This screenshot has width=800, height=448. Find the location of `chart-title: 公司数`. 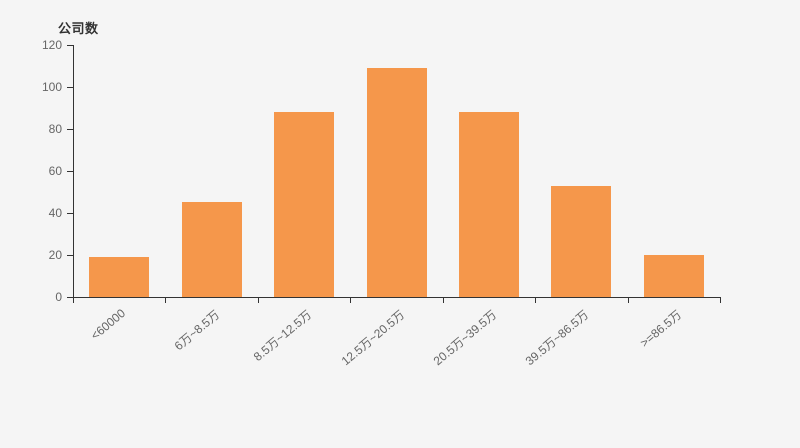

chart-title: 公司数 is located at coordinates (78, 28).